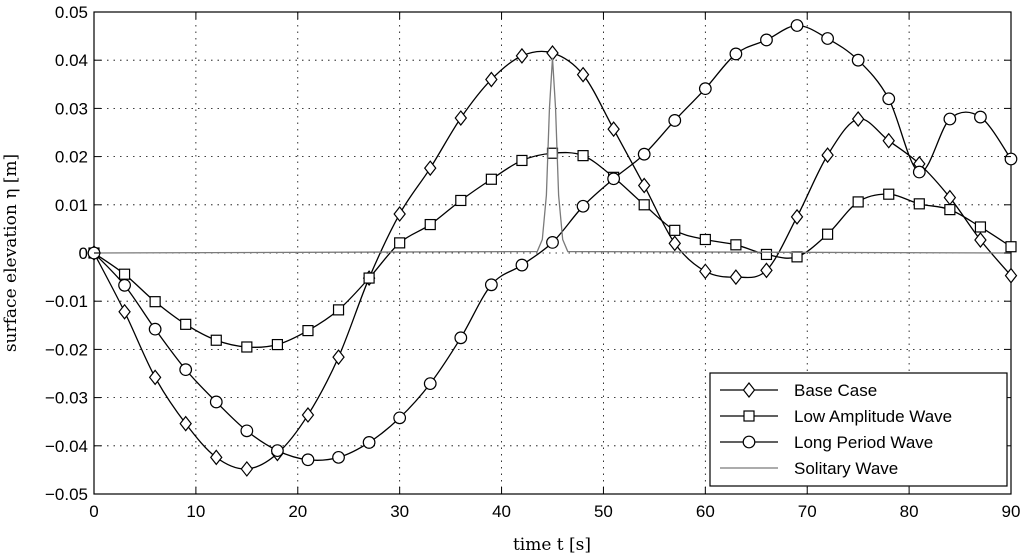 This screenshot has height=558, width=1024. What do you see at coordinates (807, 511) in the screenshot?
I see `x-tick-label: 70` at bounding box center [807, 511].